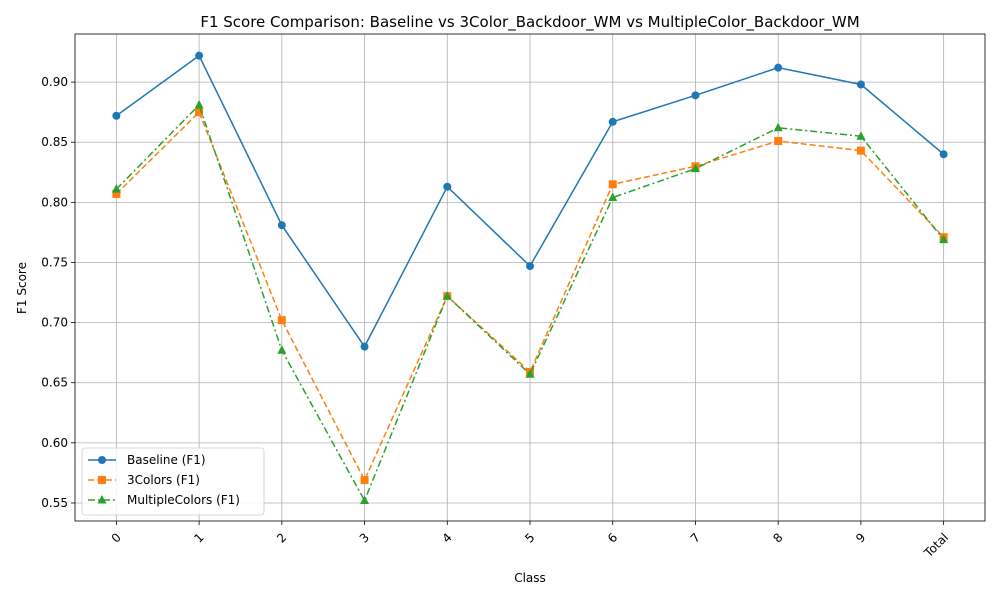  I want to click on y-tick-label: 0.60, so click(54, 443).